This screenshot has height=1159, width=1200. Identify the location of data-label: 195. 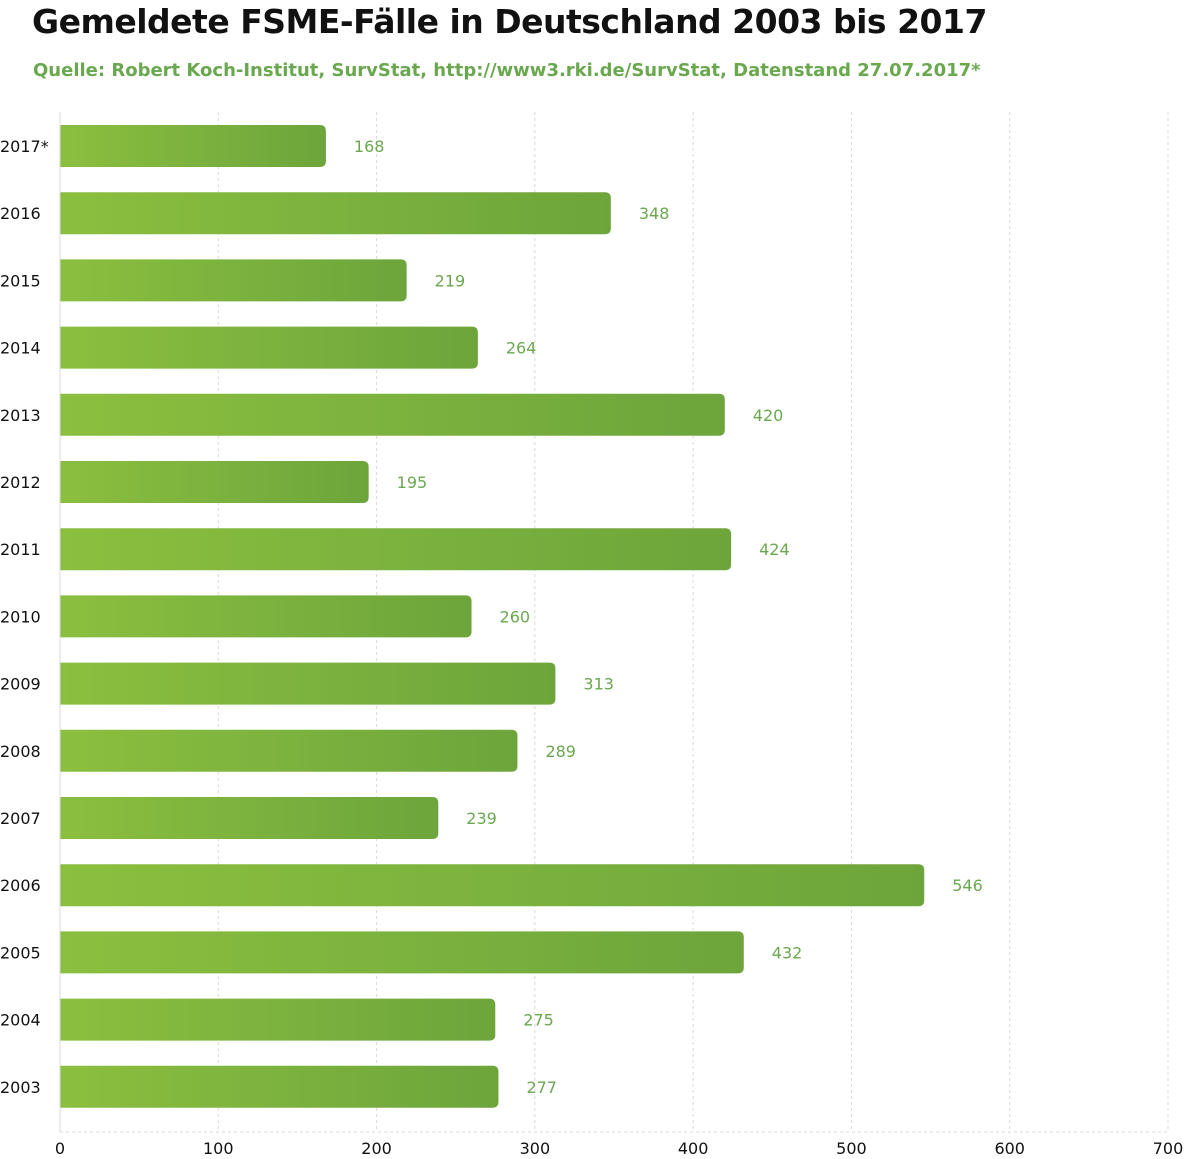
(412, 482).